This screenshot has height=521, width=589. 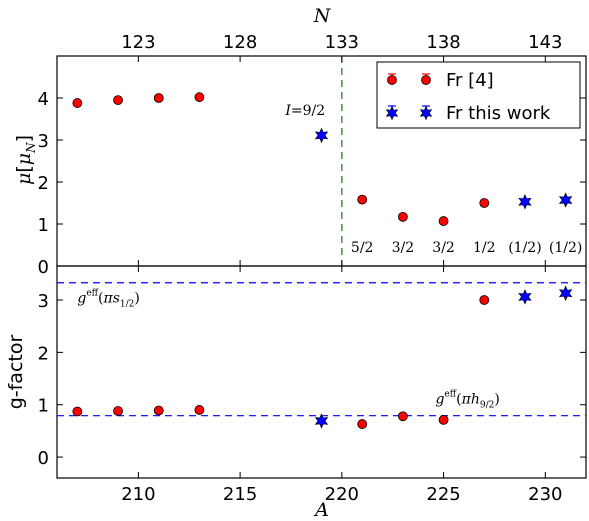 I want to click on x-tick-label: 220, so click(x=342, y=494).